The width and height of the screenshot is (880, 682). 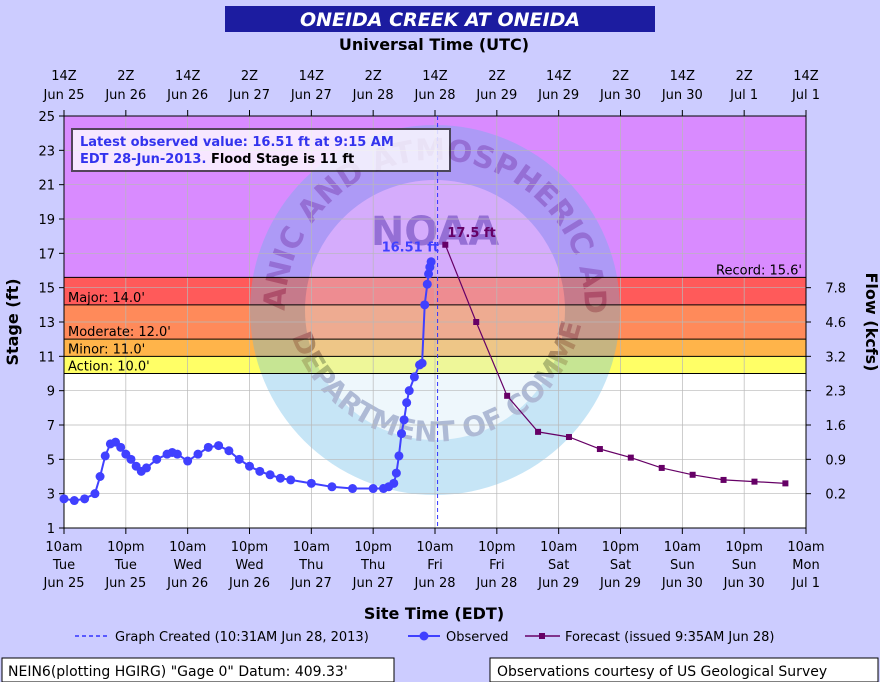 What do you see at coordinates (51, 495) in the screenshot?
I see `stage-tick-label: 3` at bounding box center [51, 495].